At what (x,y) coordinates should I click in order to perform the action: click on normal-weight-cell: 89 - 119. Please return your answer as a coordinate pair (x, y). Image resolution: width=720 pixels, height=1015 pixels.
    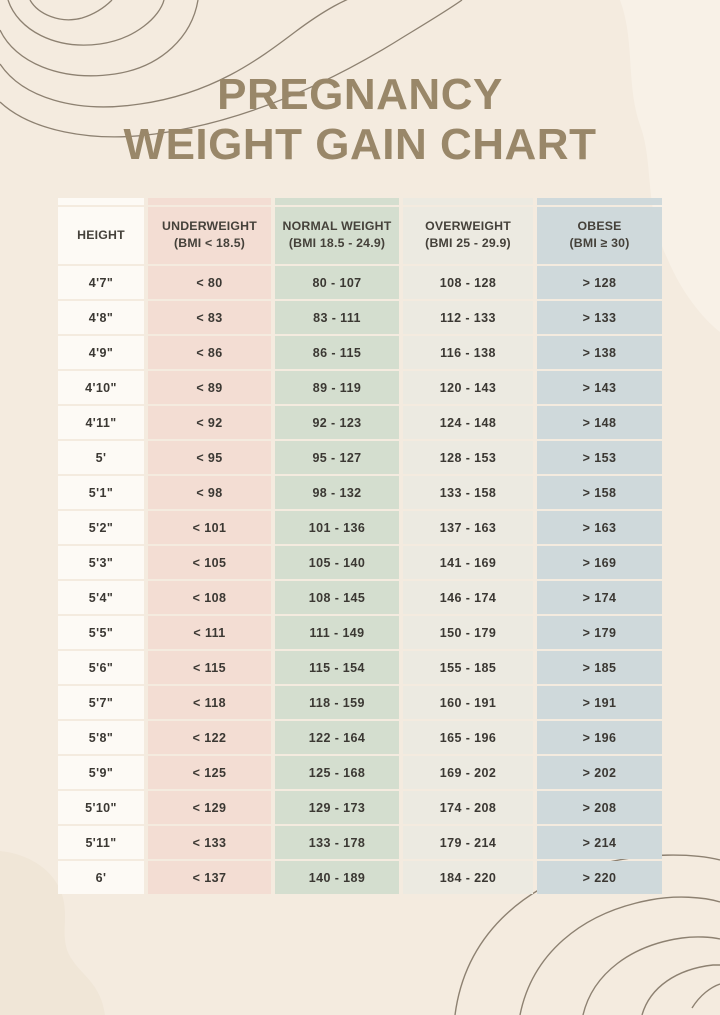
    Looking at the image, I should click on (337, 387).